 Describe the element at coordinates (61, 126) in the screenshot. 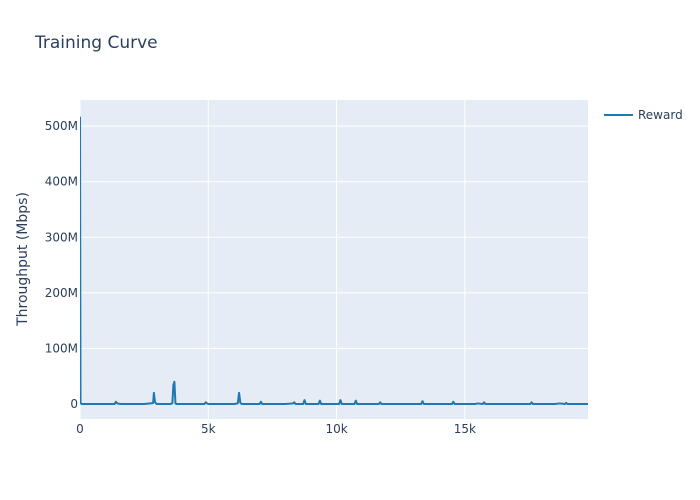

I see `y-tick-label: 500M` at that location.